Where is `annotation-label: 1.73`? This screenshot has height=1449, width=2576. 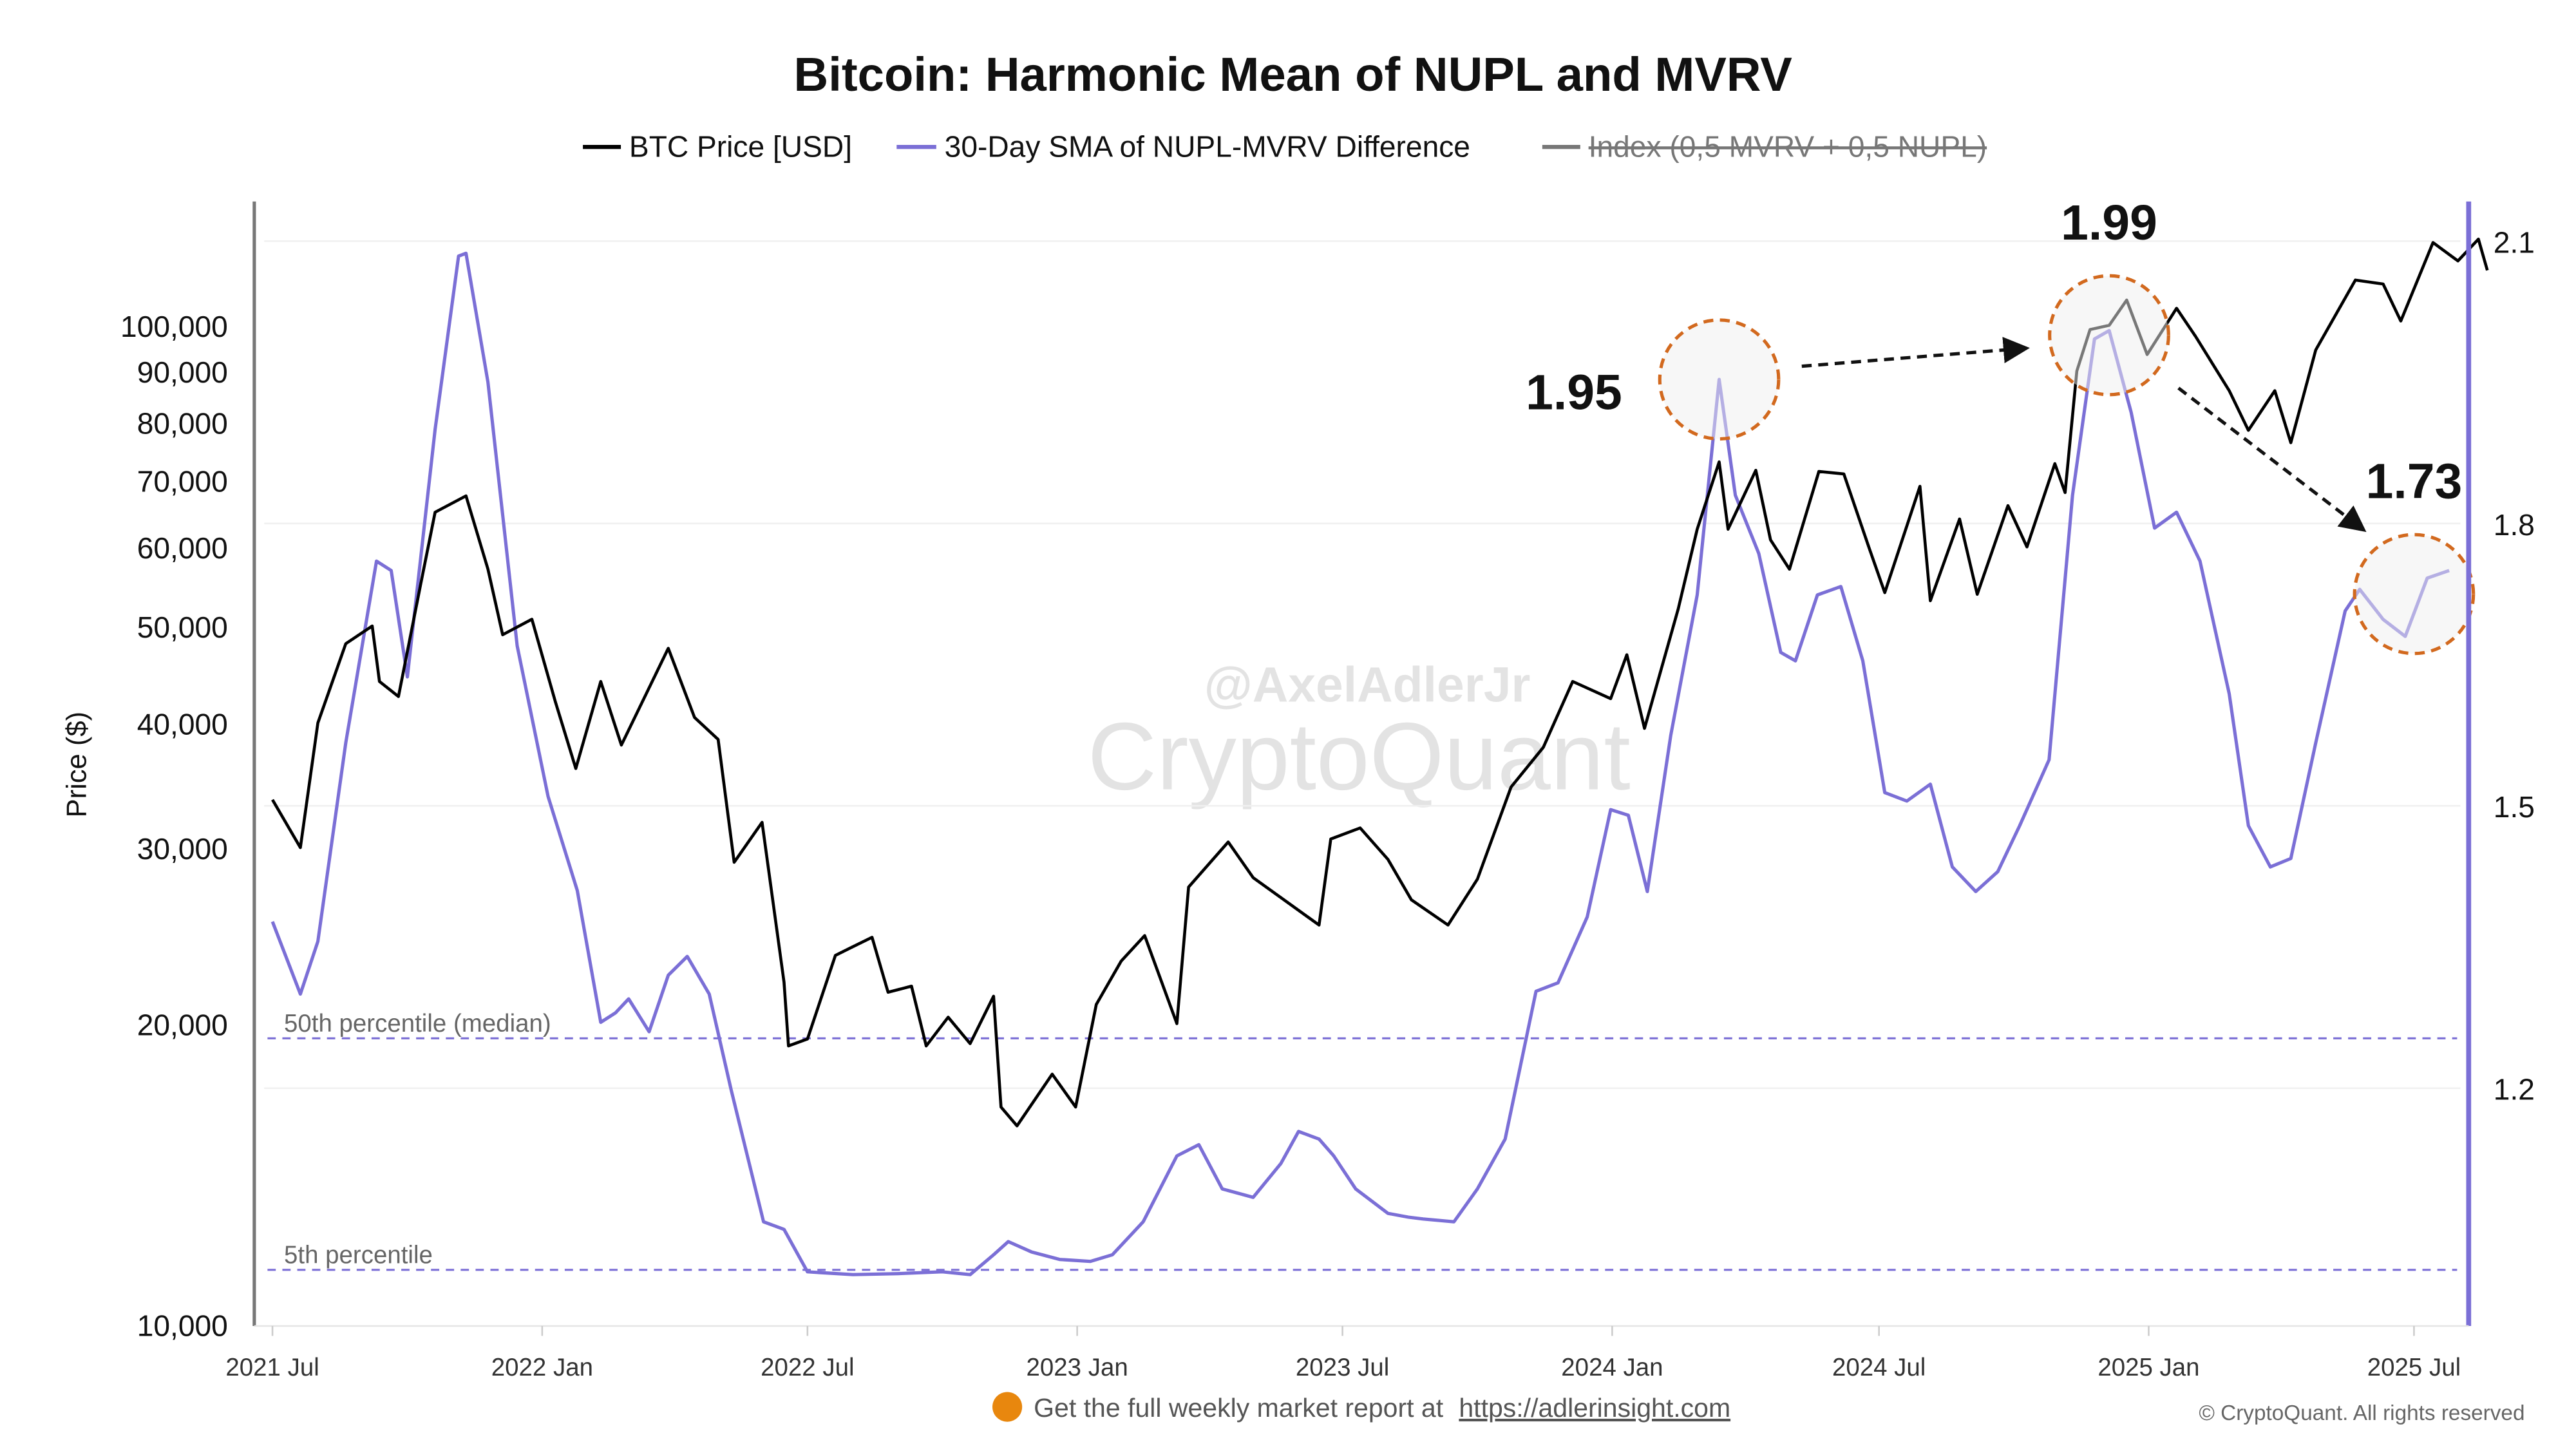 annotation-label: 1.73 is located at coordinates (2414, 481).